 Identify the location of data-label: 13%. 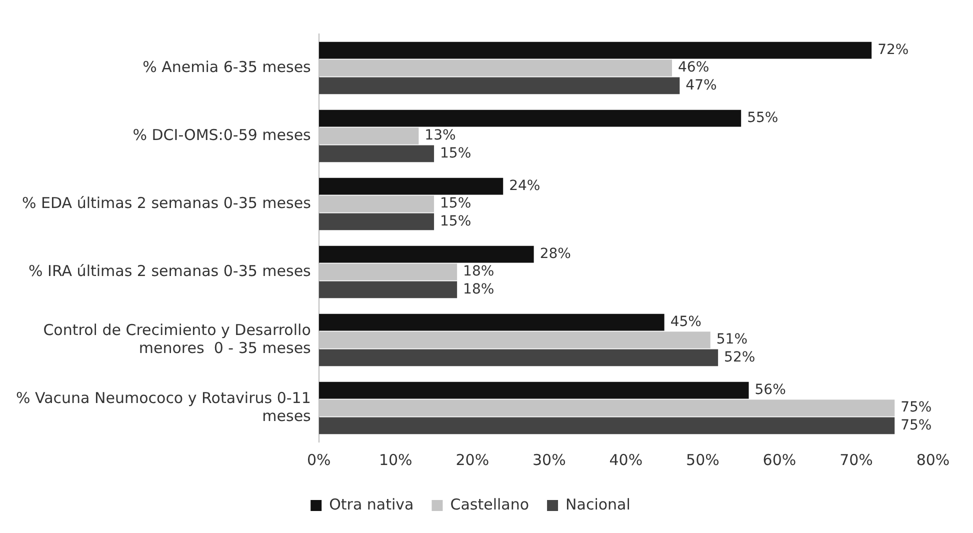
(440, 136).